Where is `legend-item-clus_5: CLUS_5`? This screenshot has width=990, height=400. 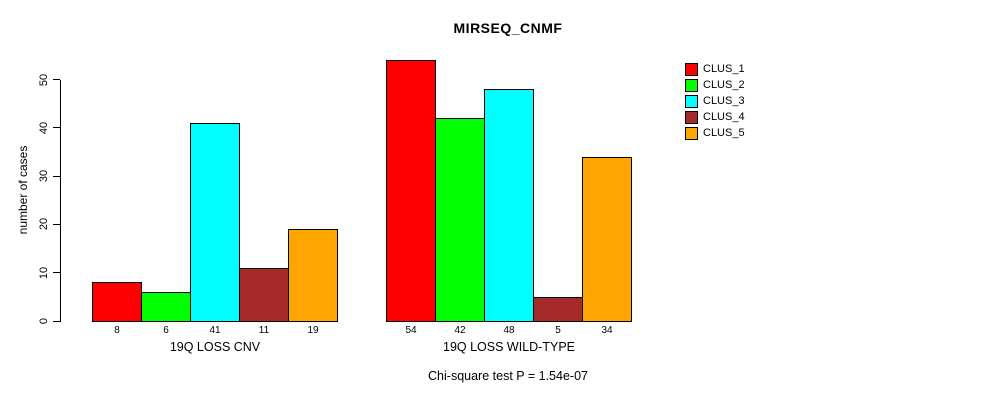 legend-item-clus_5: CLUS_5 is located at coordinates (715, 133).